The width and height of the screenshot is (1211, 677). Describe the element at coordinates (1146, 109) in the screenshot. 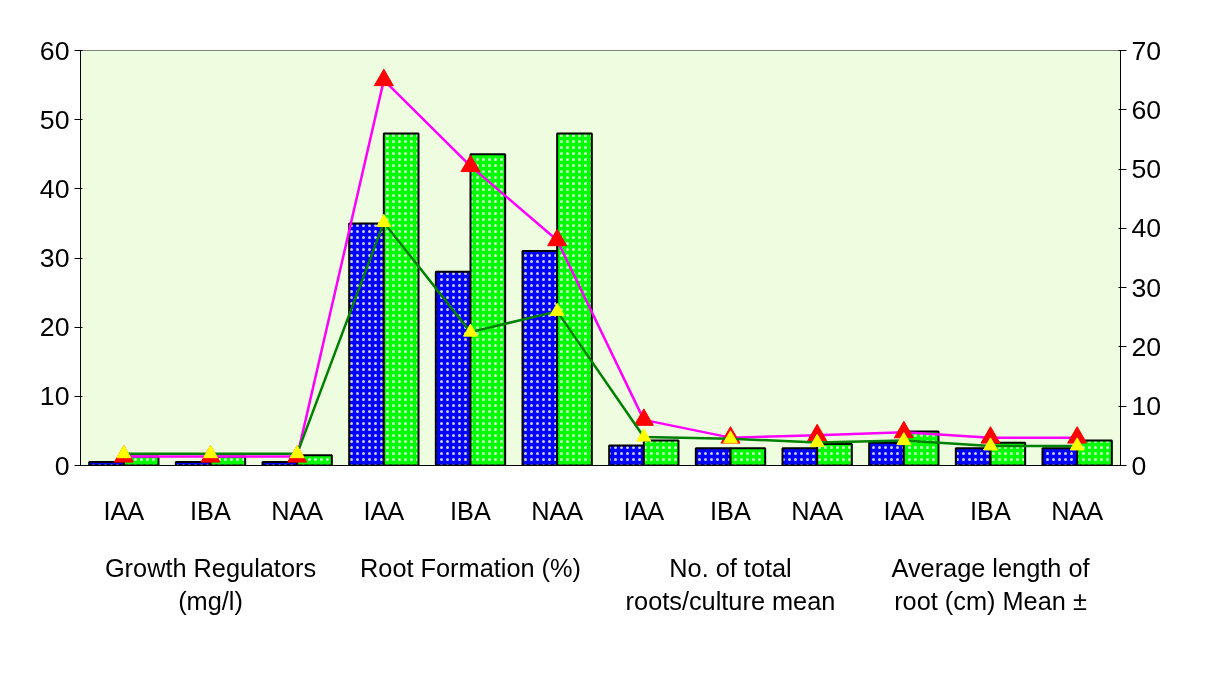

I see `y2-tick-label: 60` at that location.